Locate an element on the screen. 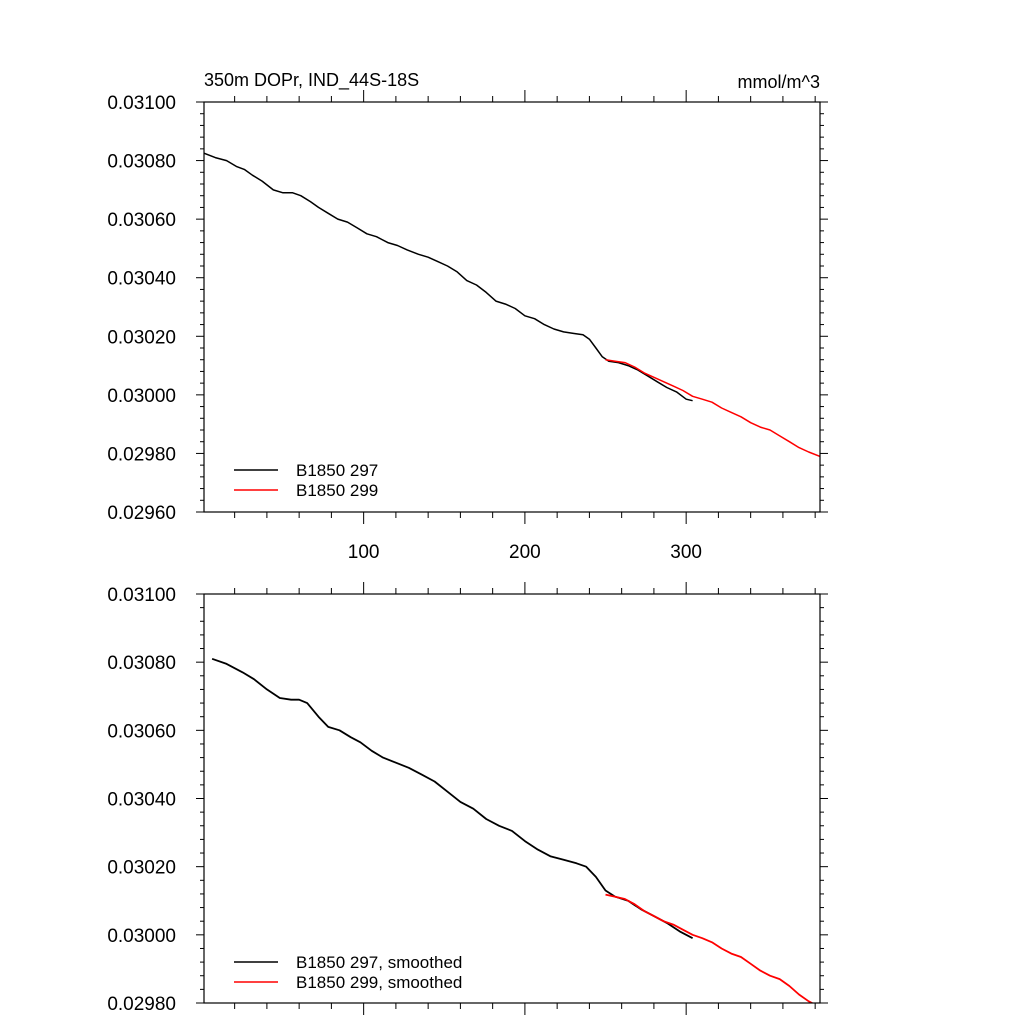 The height and width of the screenshot is (1024, 1024). y-tick-label: 0.02960 is located at coordinates (141, 513).